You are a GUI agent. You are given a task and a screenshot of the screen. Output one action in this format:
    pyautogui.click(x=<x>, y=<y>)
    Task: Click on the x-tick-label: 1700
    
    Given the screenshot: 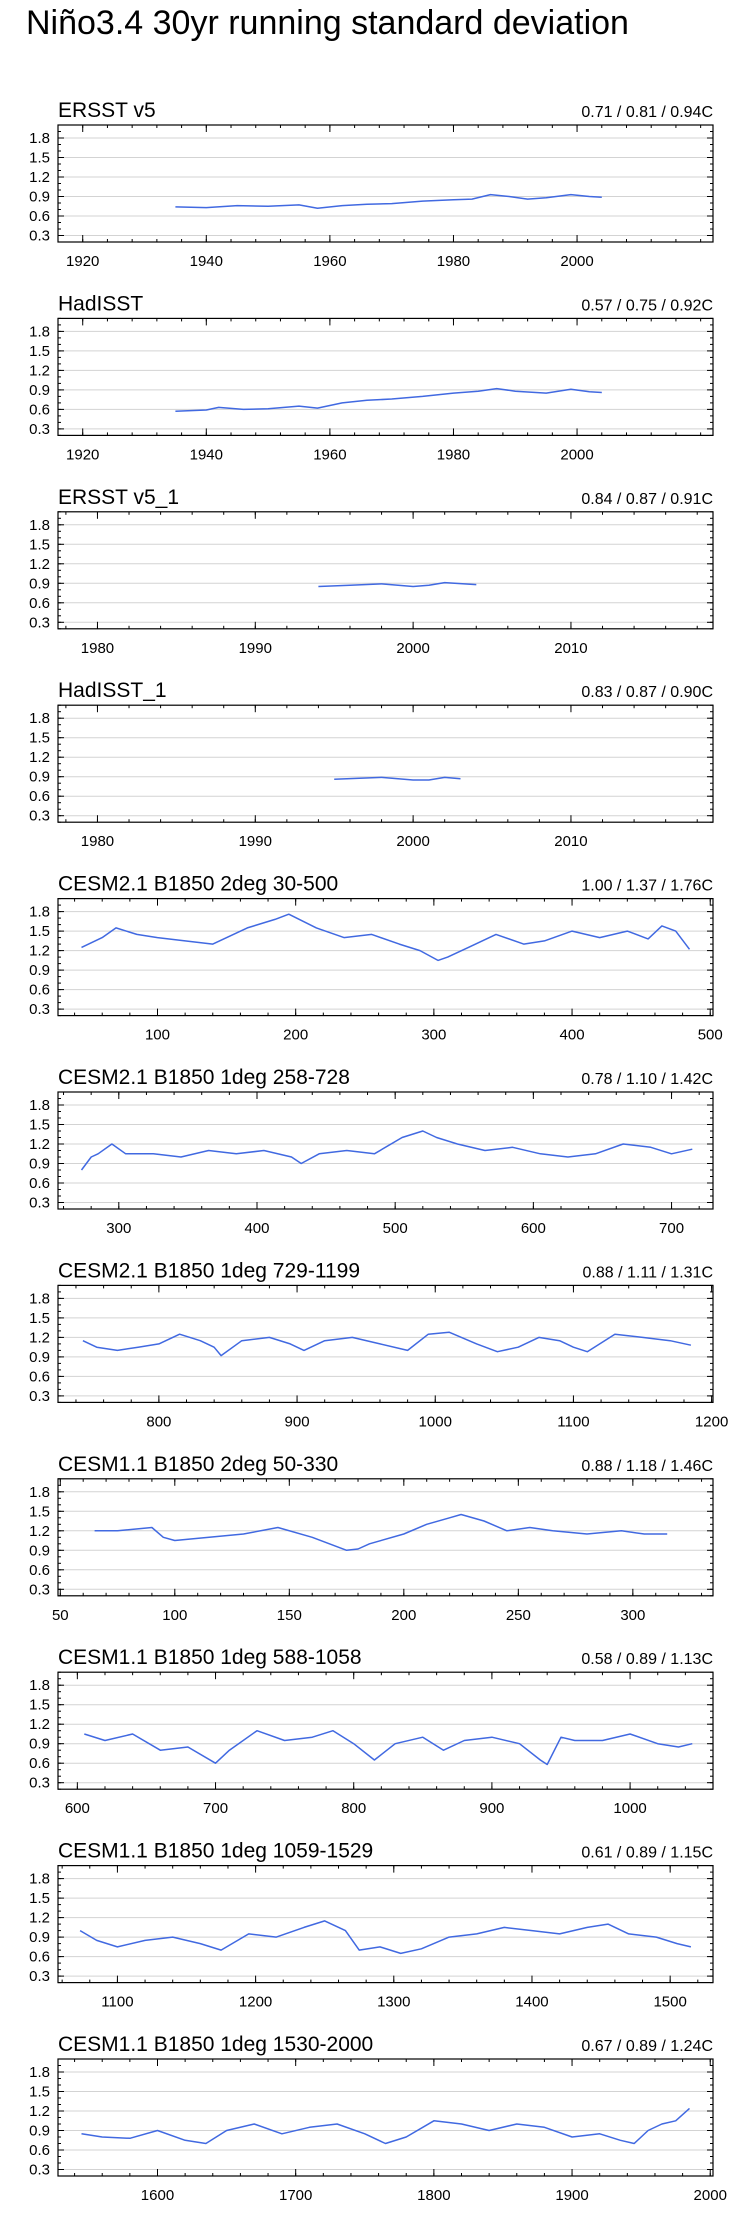 What is the action you would take?
    pyautogui.click(x=295, y=2195)
    